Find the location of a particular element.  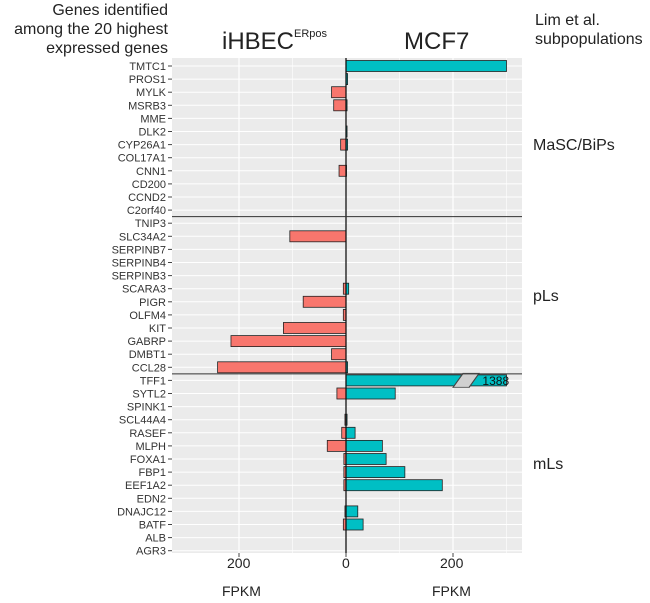

ihbec-title-sup: ERpos is located at coordinates (311, 34).